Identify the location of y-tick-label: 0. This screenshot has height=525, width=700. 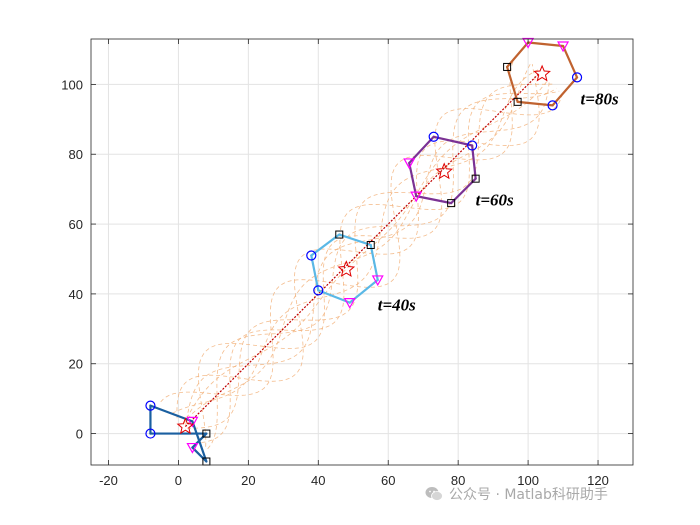
(79, 434).